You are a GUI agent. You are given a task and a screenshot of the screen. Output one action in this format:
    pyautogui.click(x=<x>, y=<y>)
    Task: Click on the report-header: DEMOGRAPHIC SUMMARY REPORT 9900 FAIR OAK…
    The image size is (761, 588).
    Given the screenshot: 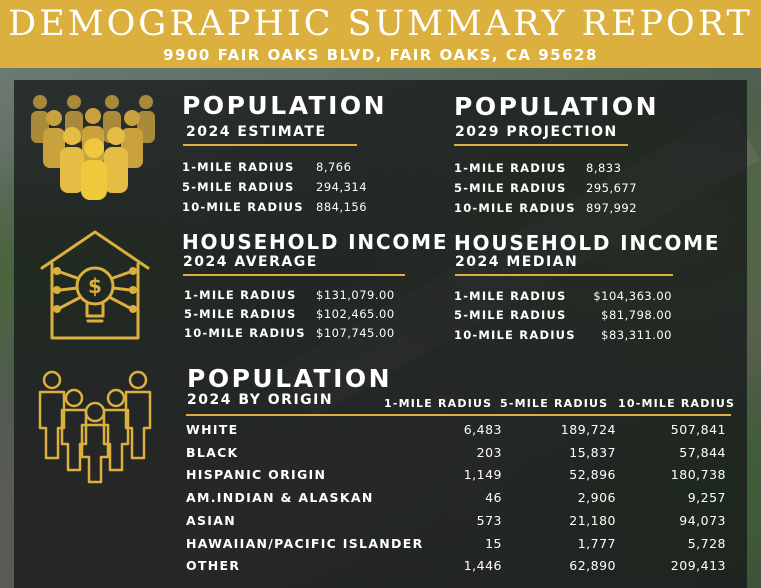 What is the action you would take?
    pyautogui.click(x=380, y=34)
    